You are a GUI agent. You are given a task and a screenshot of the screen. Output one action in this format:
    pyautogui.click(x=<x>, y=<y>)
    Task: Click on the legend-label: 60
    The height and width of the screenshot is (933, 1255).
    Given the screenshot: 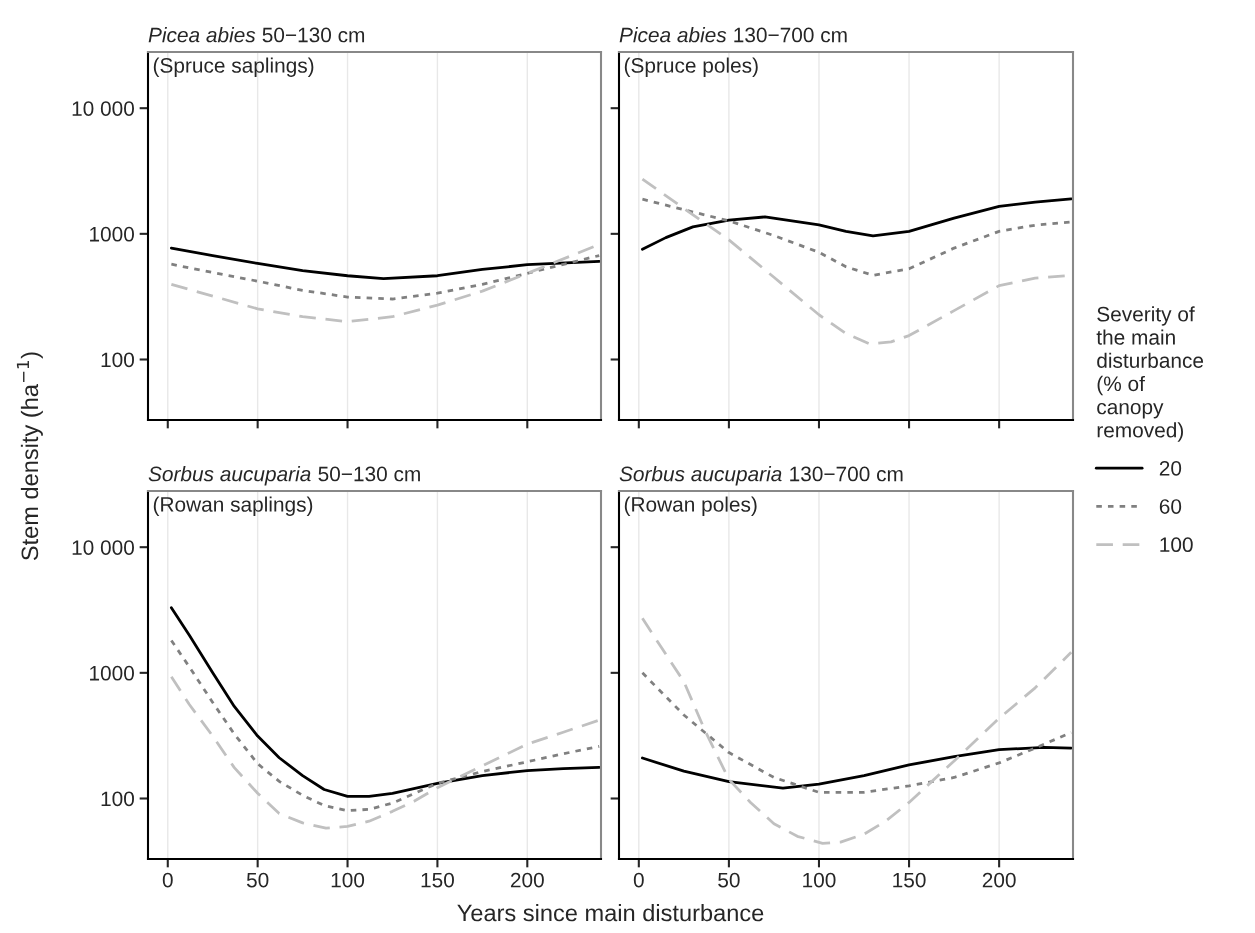 What is the action you would take?
    pyautogui.click(x=1170, y=506)
    